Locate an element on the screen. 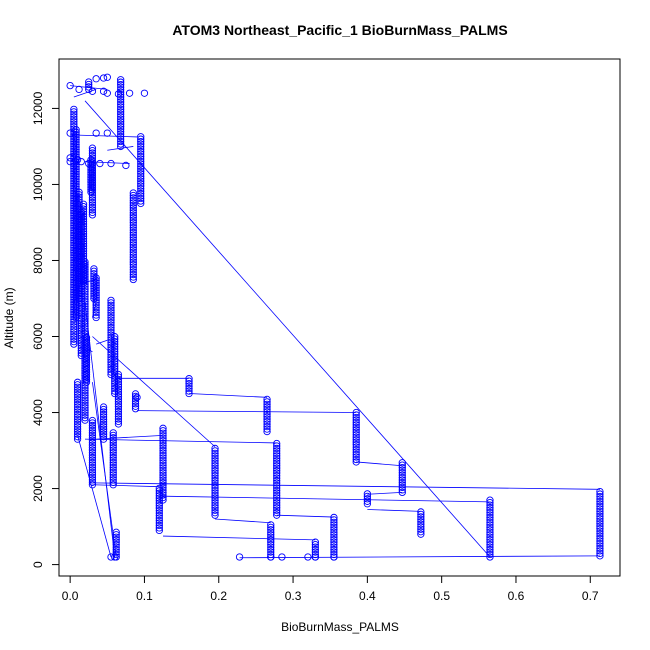 The width and height of the screenshot is (650, 650). y-tick-label: 2000 is located at coordinates (38, 488).